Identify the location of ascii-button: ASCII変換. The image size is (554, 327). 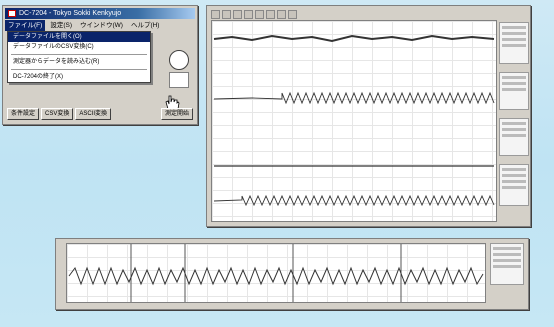
(93, 114).